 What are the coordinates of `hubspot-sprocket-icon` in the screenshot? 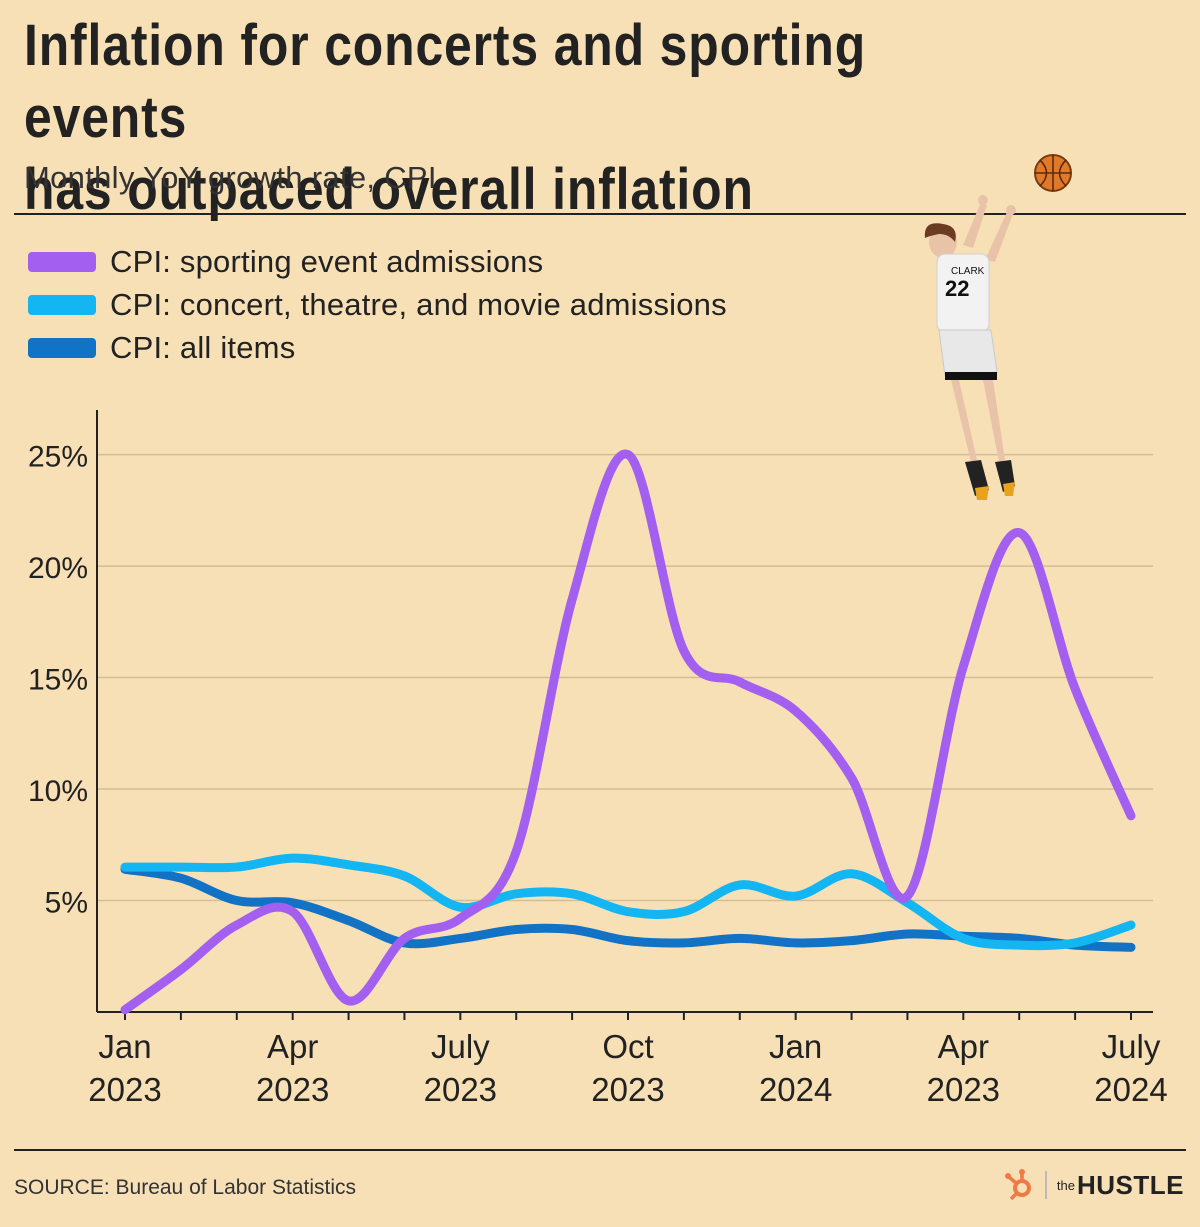 It's located at (1017, 1185).